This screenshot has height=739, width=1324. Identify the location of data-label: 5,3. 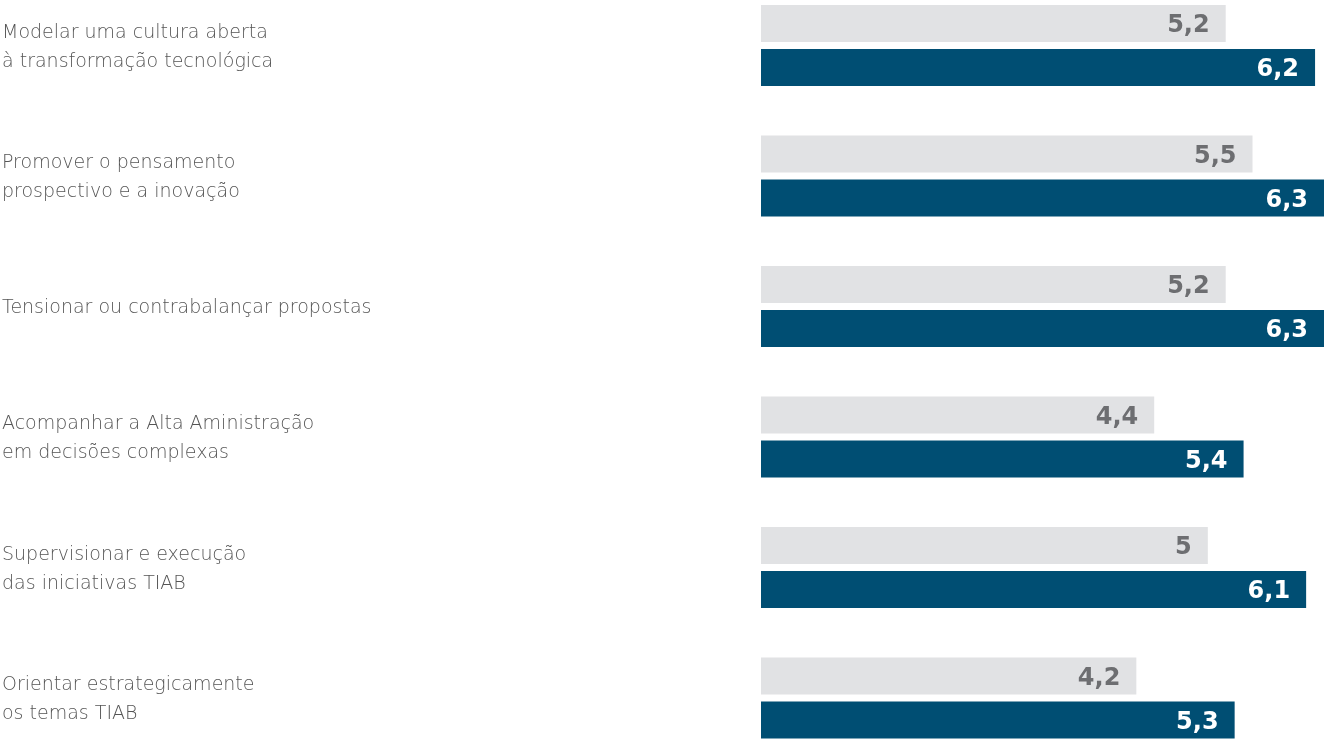
(1197, 720).